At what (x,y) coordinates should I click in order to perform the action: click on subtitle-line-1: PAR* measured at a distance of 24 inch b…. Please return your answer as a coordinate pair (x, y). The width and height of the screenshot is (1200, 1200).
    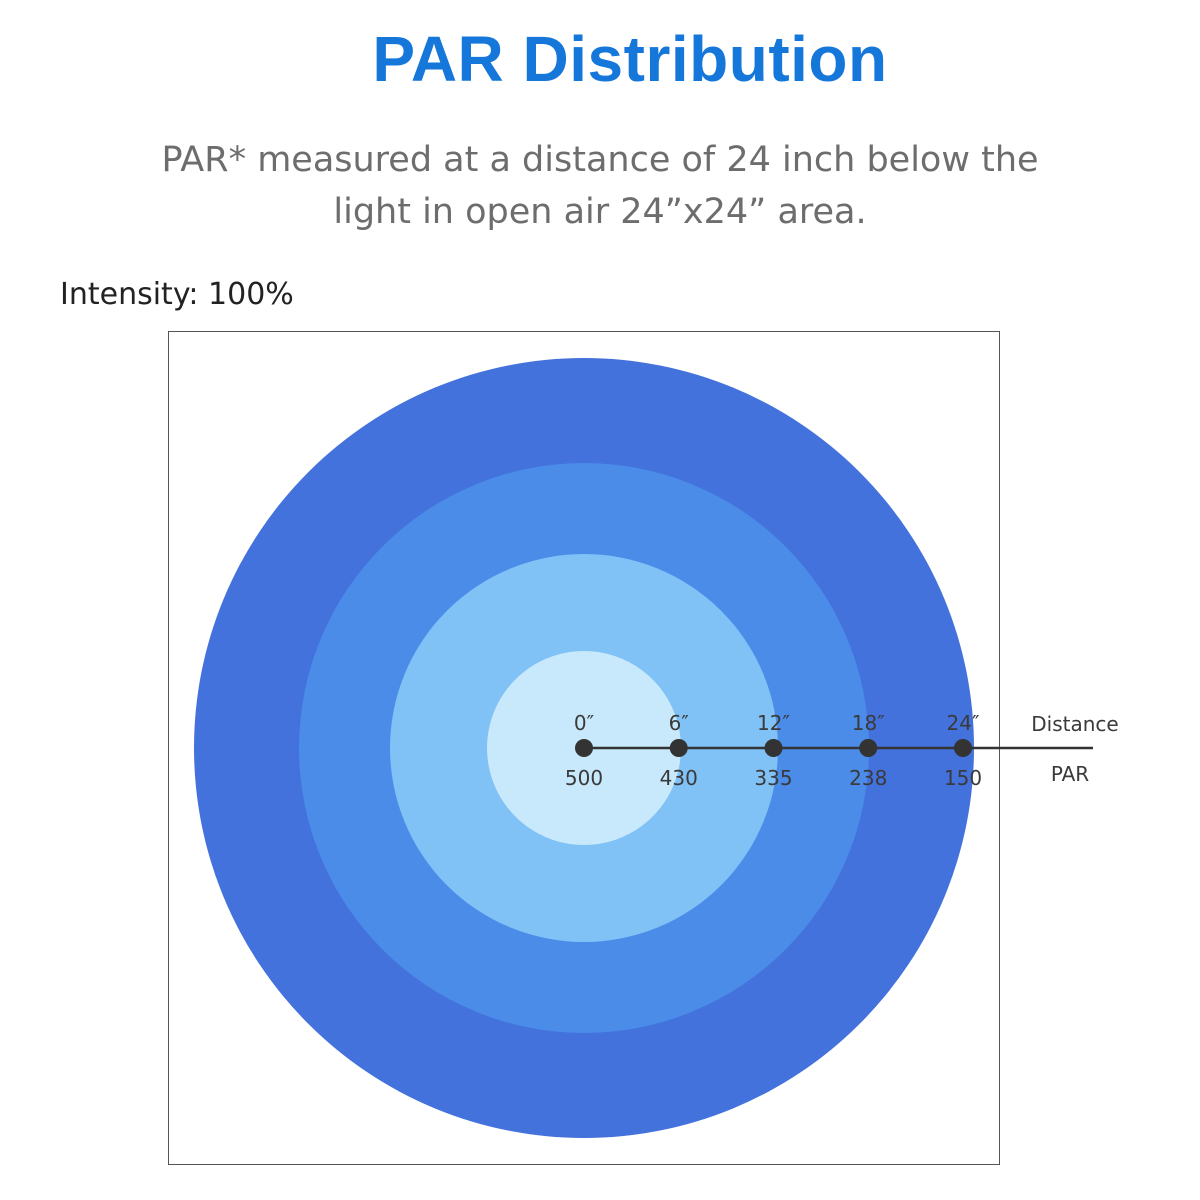
    Looking at the image, I should click on (600, 160).